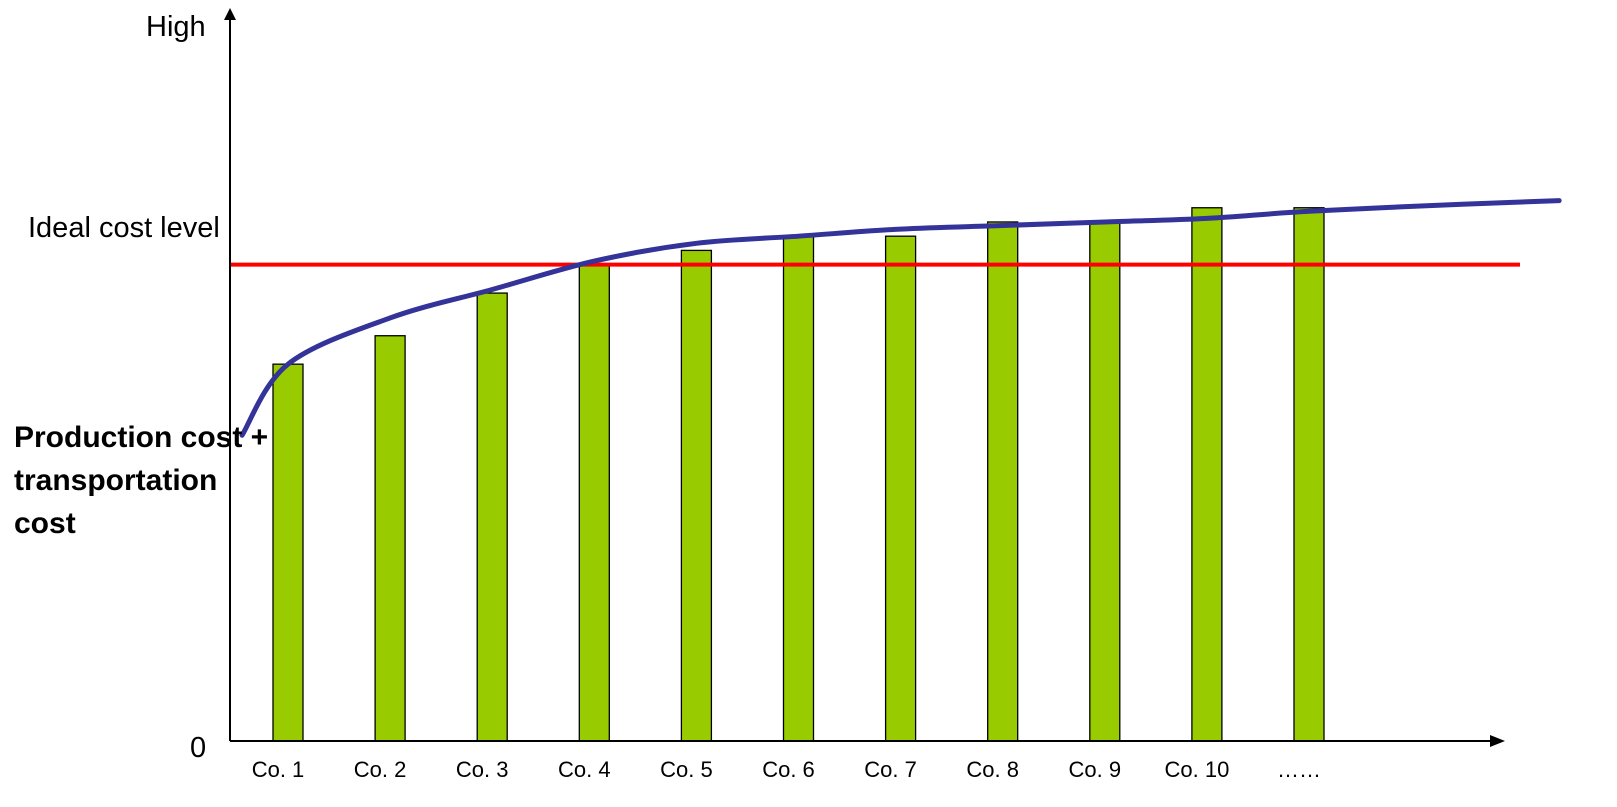 Image resolution: width=1617 pixels, height=807 pixels. I want to click on y-axis-title: Production cost + transportation cost, so click(141, 480).